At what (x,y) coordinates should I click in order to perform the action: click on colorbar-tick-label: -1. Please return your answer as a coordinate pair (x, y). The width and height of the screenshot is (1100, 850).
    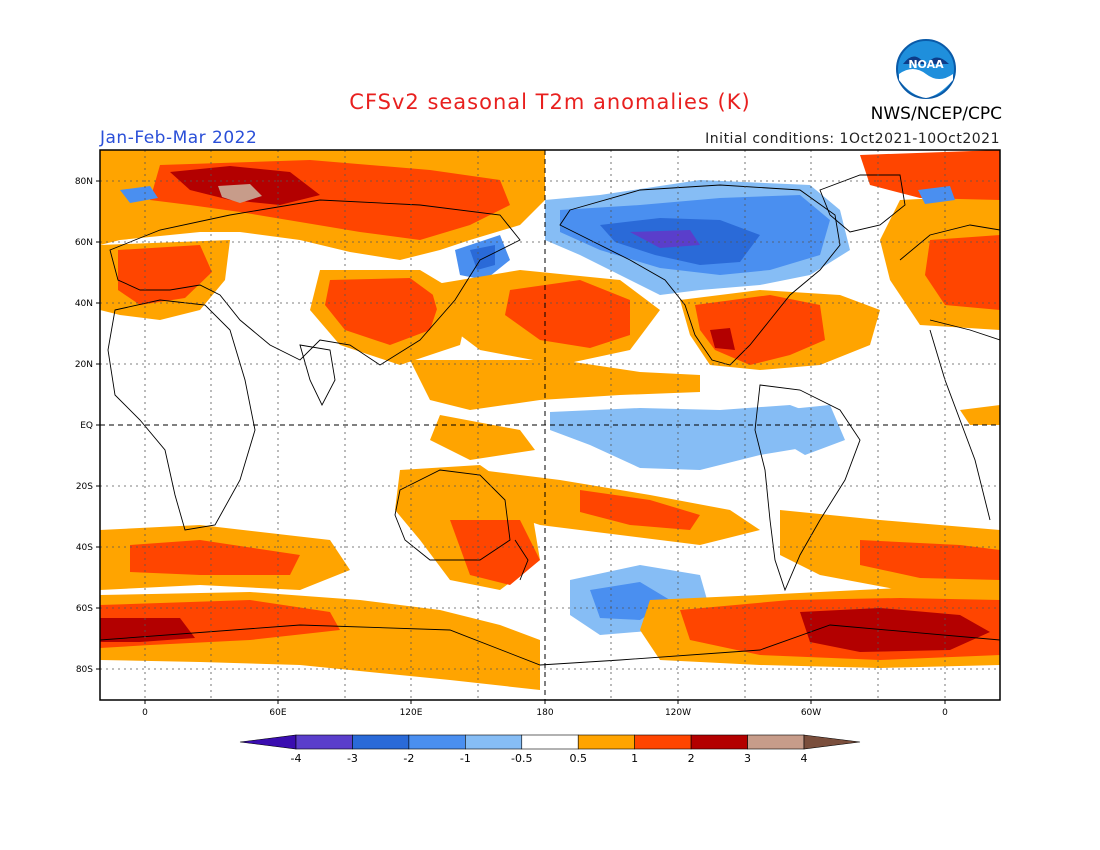
    Looking at the image, I should click on (465, 758).